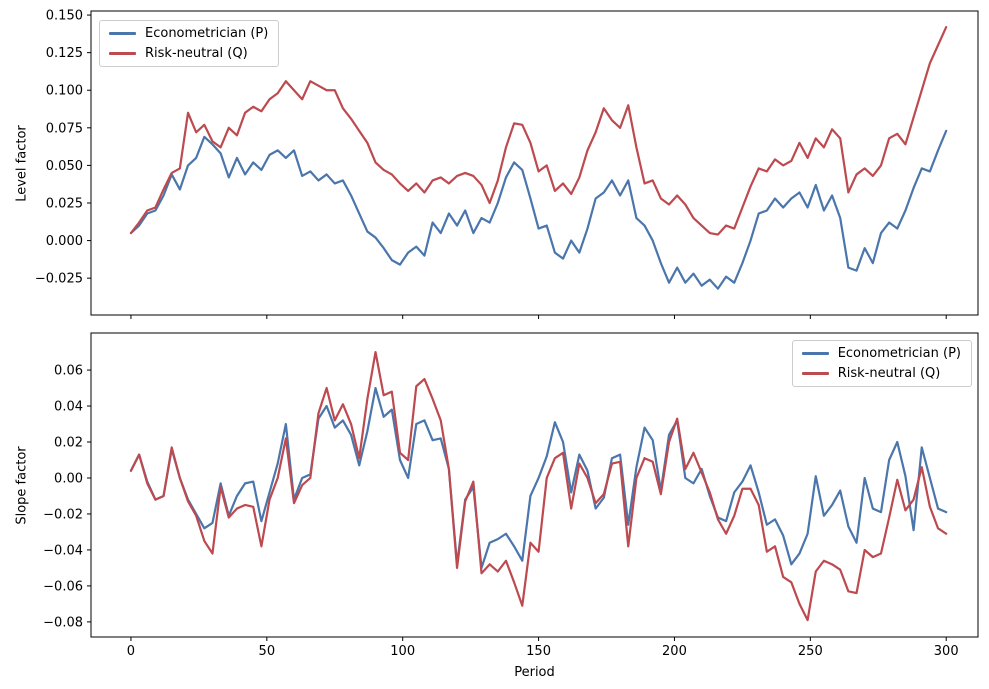 The height and width of the screenshot is (689, 989). Describe the element at coordinates (68, 443) in the screenshot. I see `svg-text: 0.02` at that location.